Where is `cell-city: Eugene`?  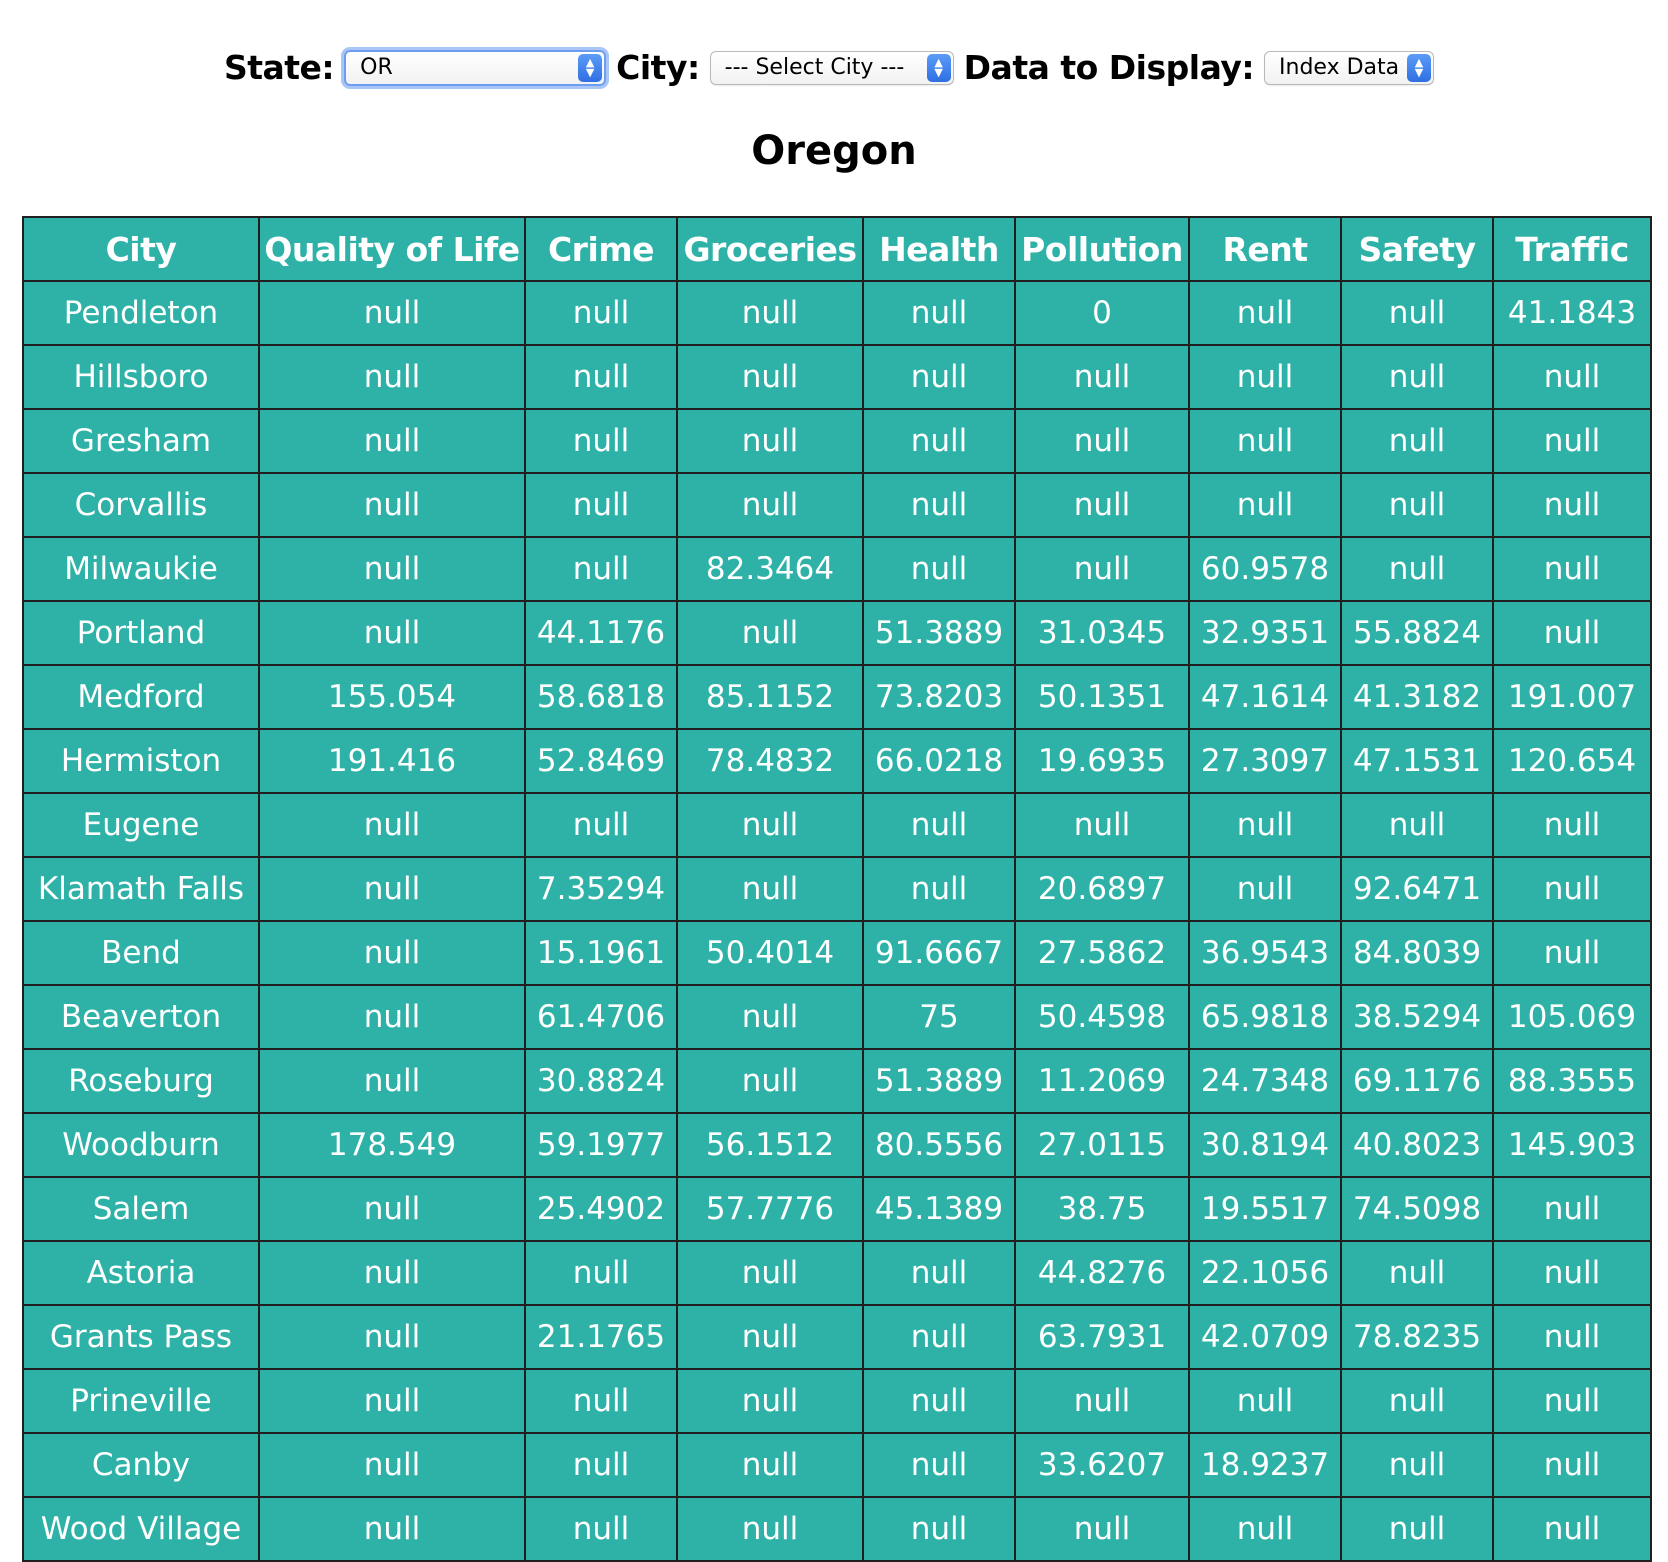 cell-city: Eugene is located at coordinates (141, 825).